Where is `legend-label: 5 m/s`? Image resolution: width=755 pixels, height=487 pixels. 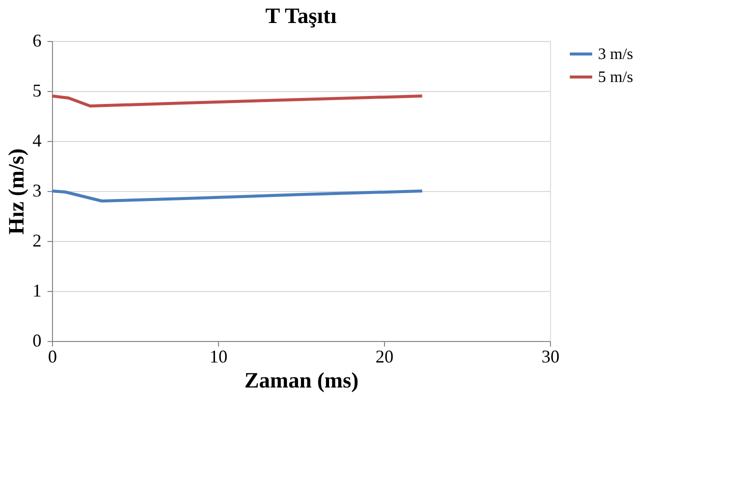 legend-label: 5 m/s is located at coordinates (616, 77).